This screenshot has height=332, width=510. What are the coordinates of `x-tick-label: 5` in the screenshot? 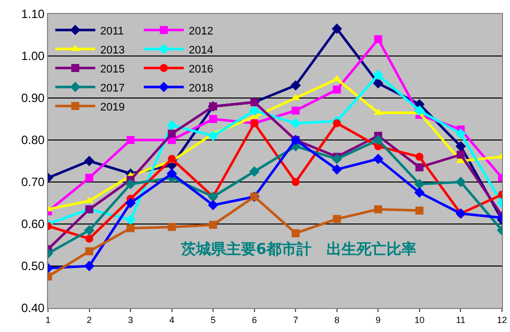 It's located at (213, 319).